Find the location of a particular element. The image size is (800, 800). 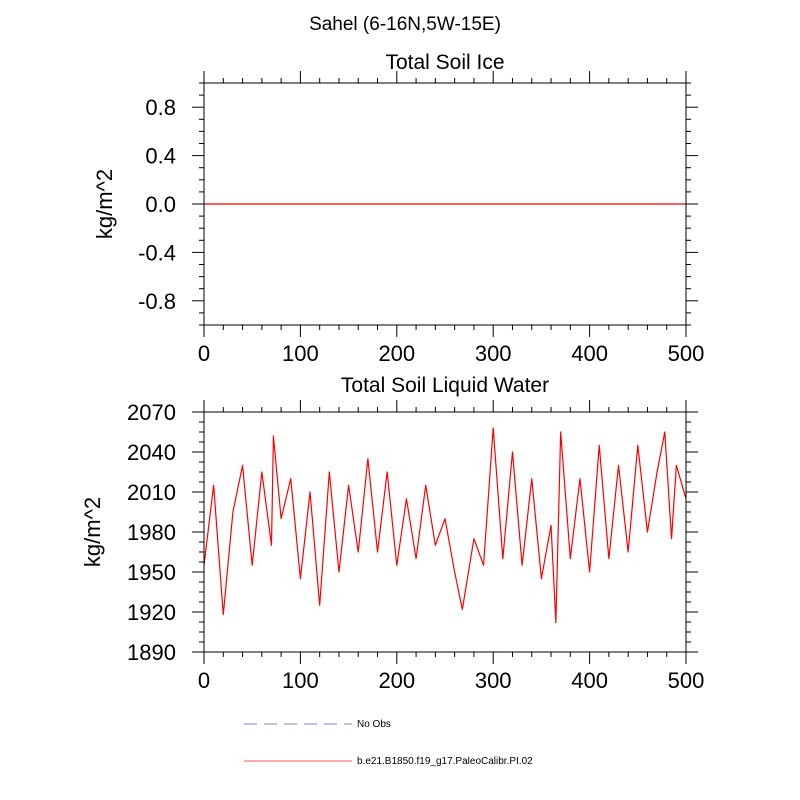

p1-xtick-label: 300 is located at coordinates (493, 353).